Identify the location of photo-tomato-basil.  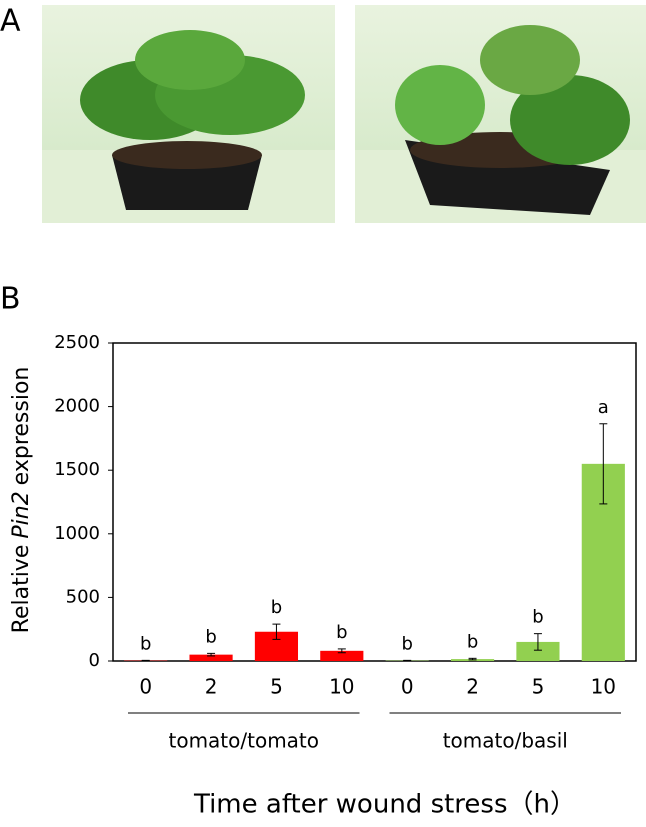
(500, 114).